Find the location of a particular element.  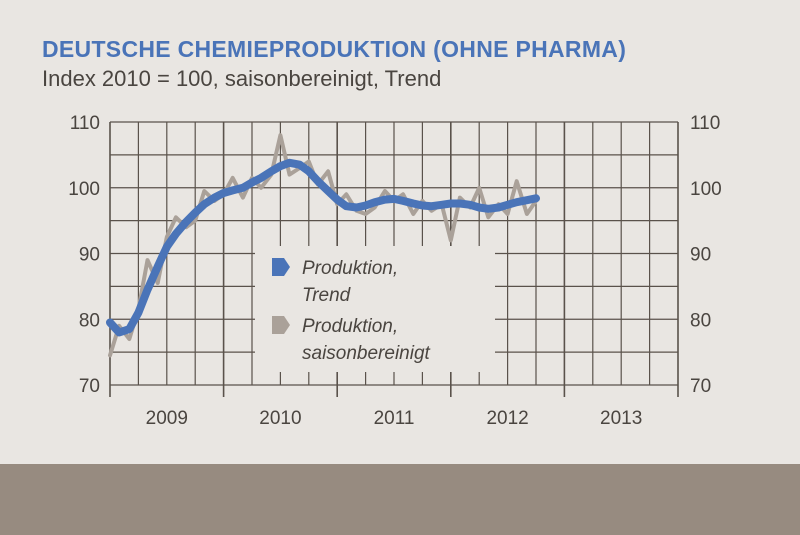

y-tick-label-left: 80 is located at coordinates (89, 320).